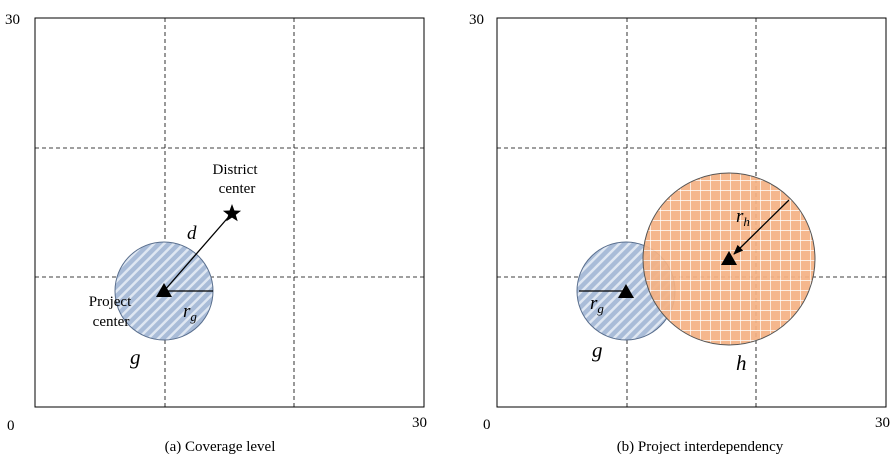  I want to click on distance-label-d: d, so click(192, 233).